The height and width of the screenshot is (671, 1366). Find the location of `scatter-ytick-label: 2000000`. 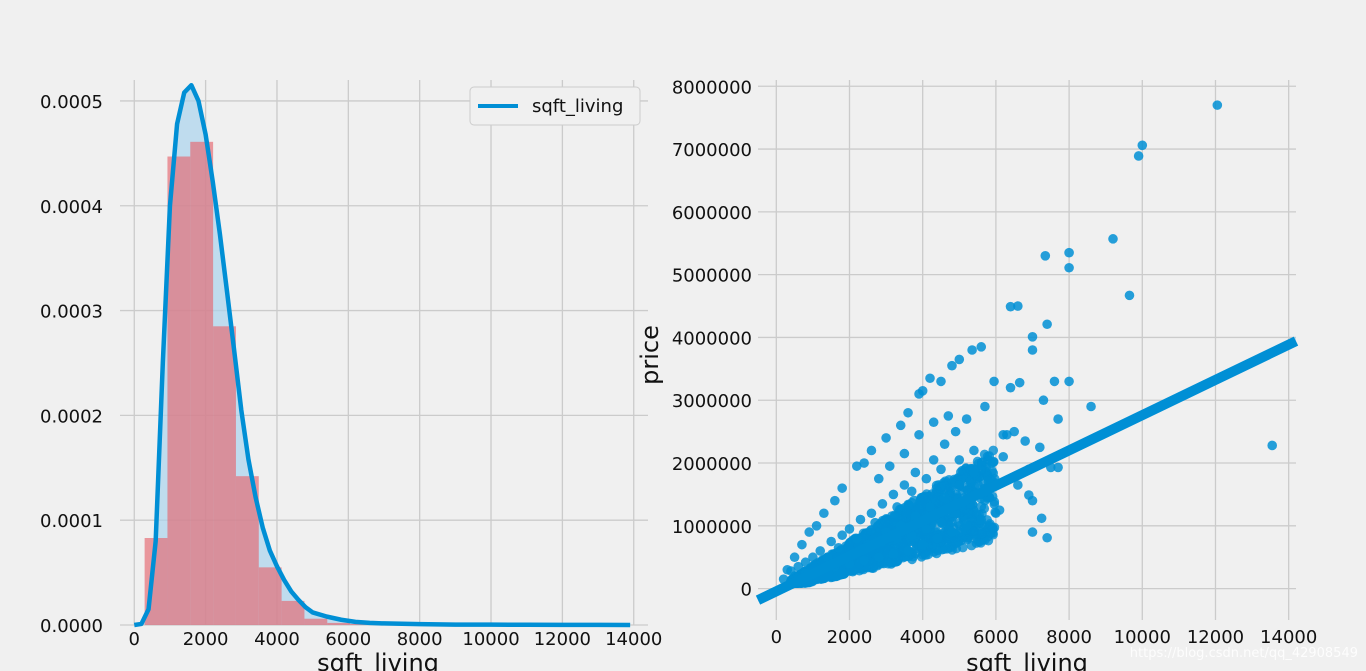

scatter-ytick-label: 2000000 is located at coordinates (712, 464).